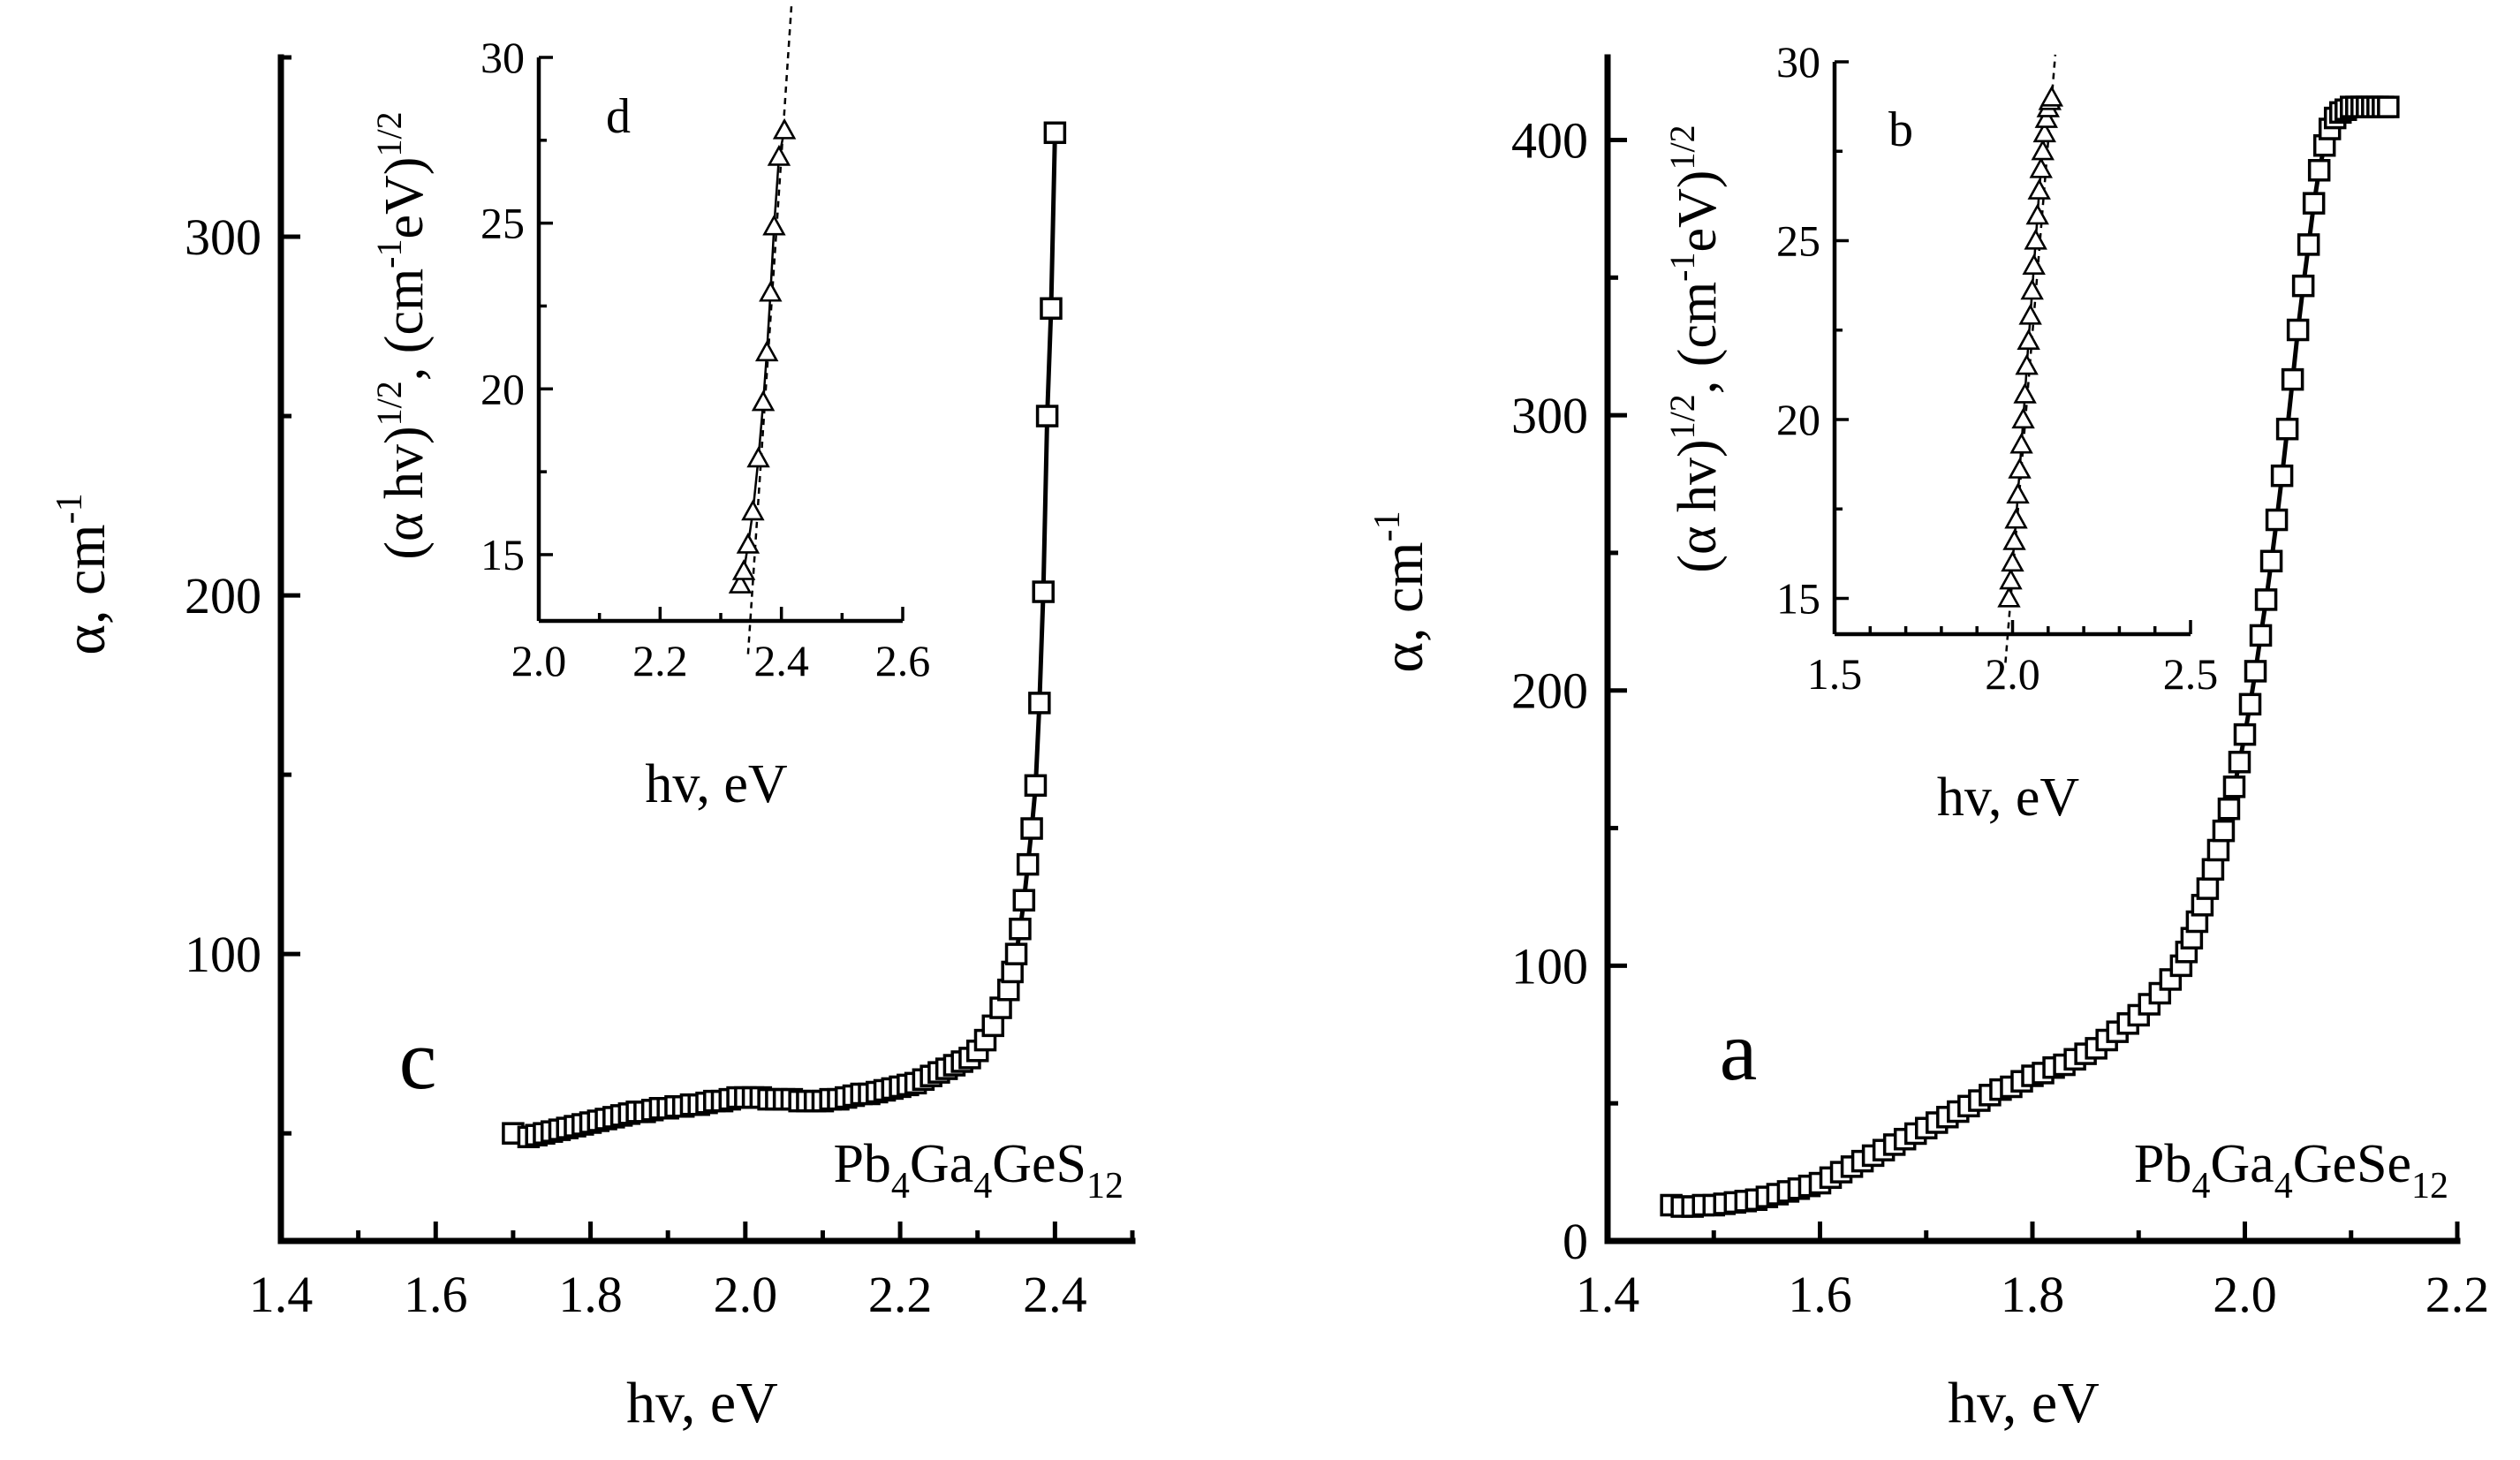  I want to click on inset-y-label-part: (α hv), so click(1698, 505).